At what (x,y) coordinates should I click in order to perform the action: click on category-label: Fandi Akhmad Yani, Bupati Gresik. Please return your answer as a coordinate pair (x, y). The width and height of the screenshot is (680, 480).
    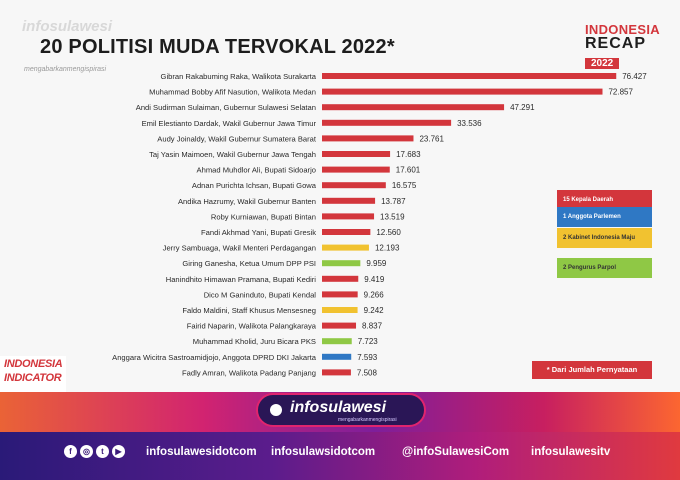
    Looking at the image, I should click on (258, 232).